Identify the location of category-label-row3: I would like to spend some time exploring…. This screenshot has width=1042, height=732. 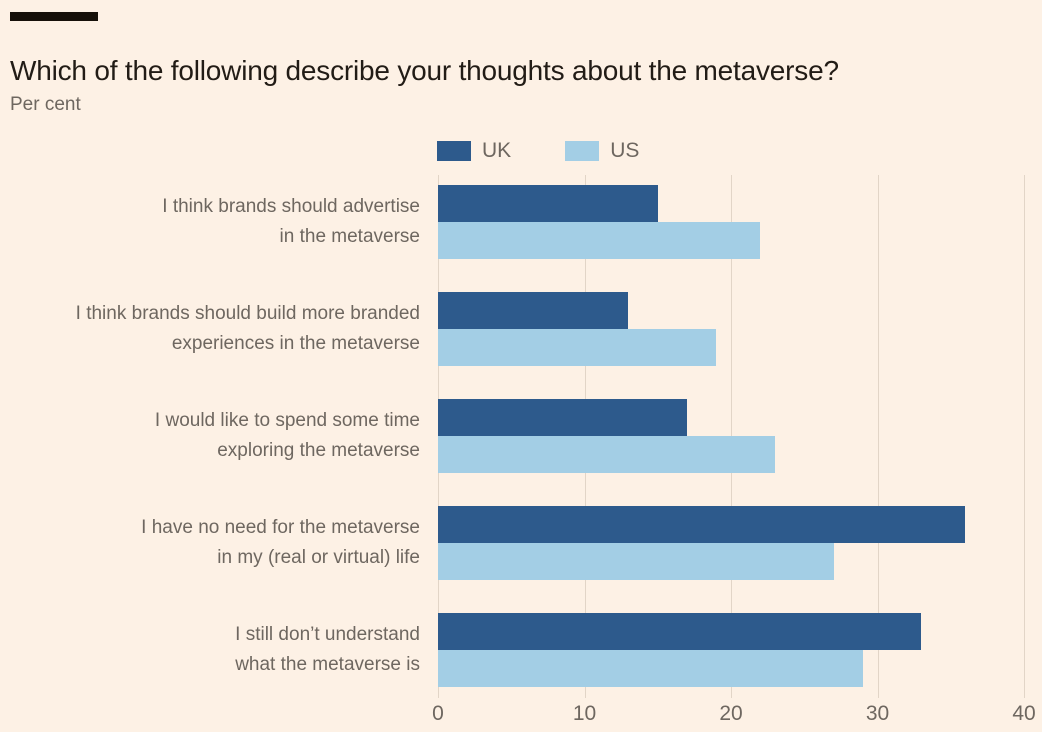
(287, 435).